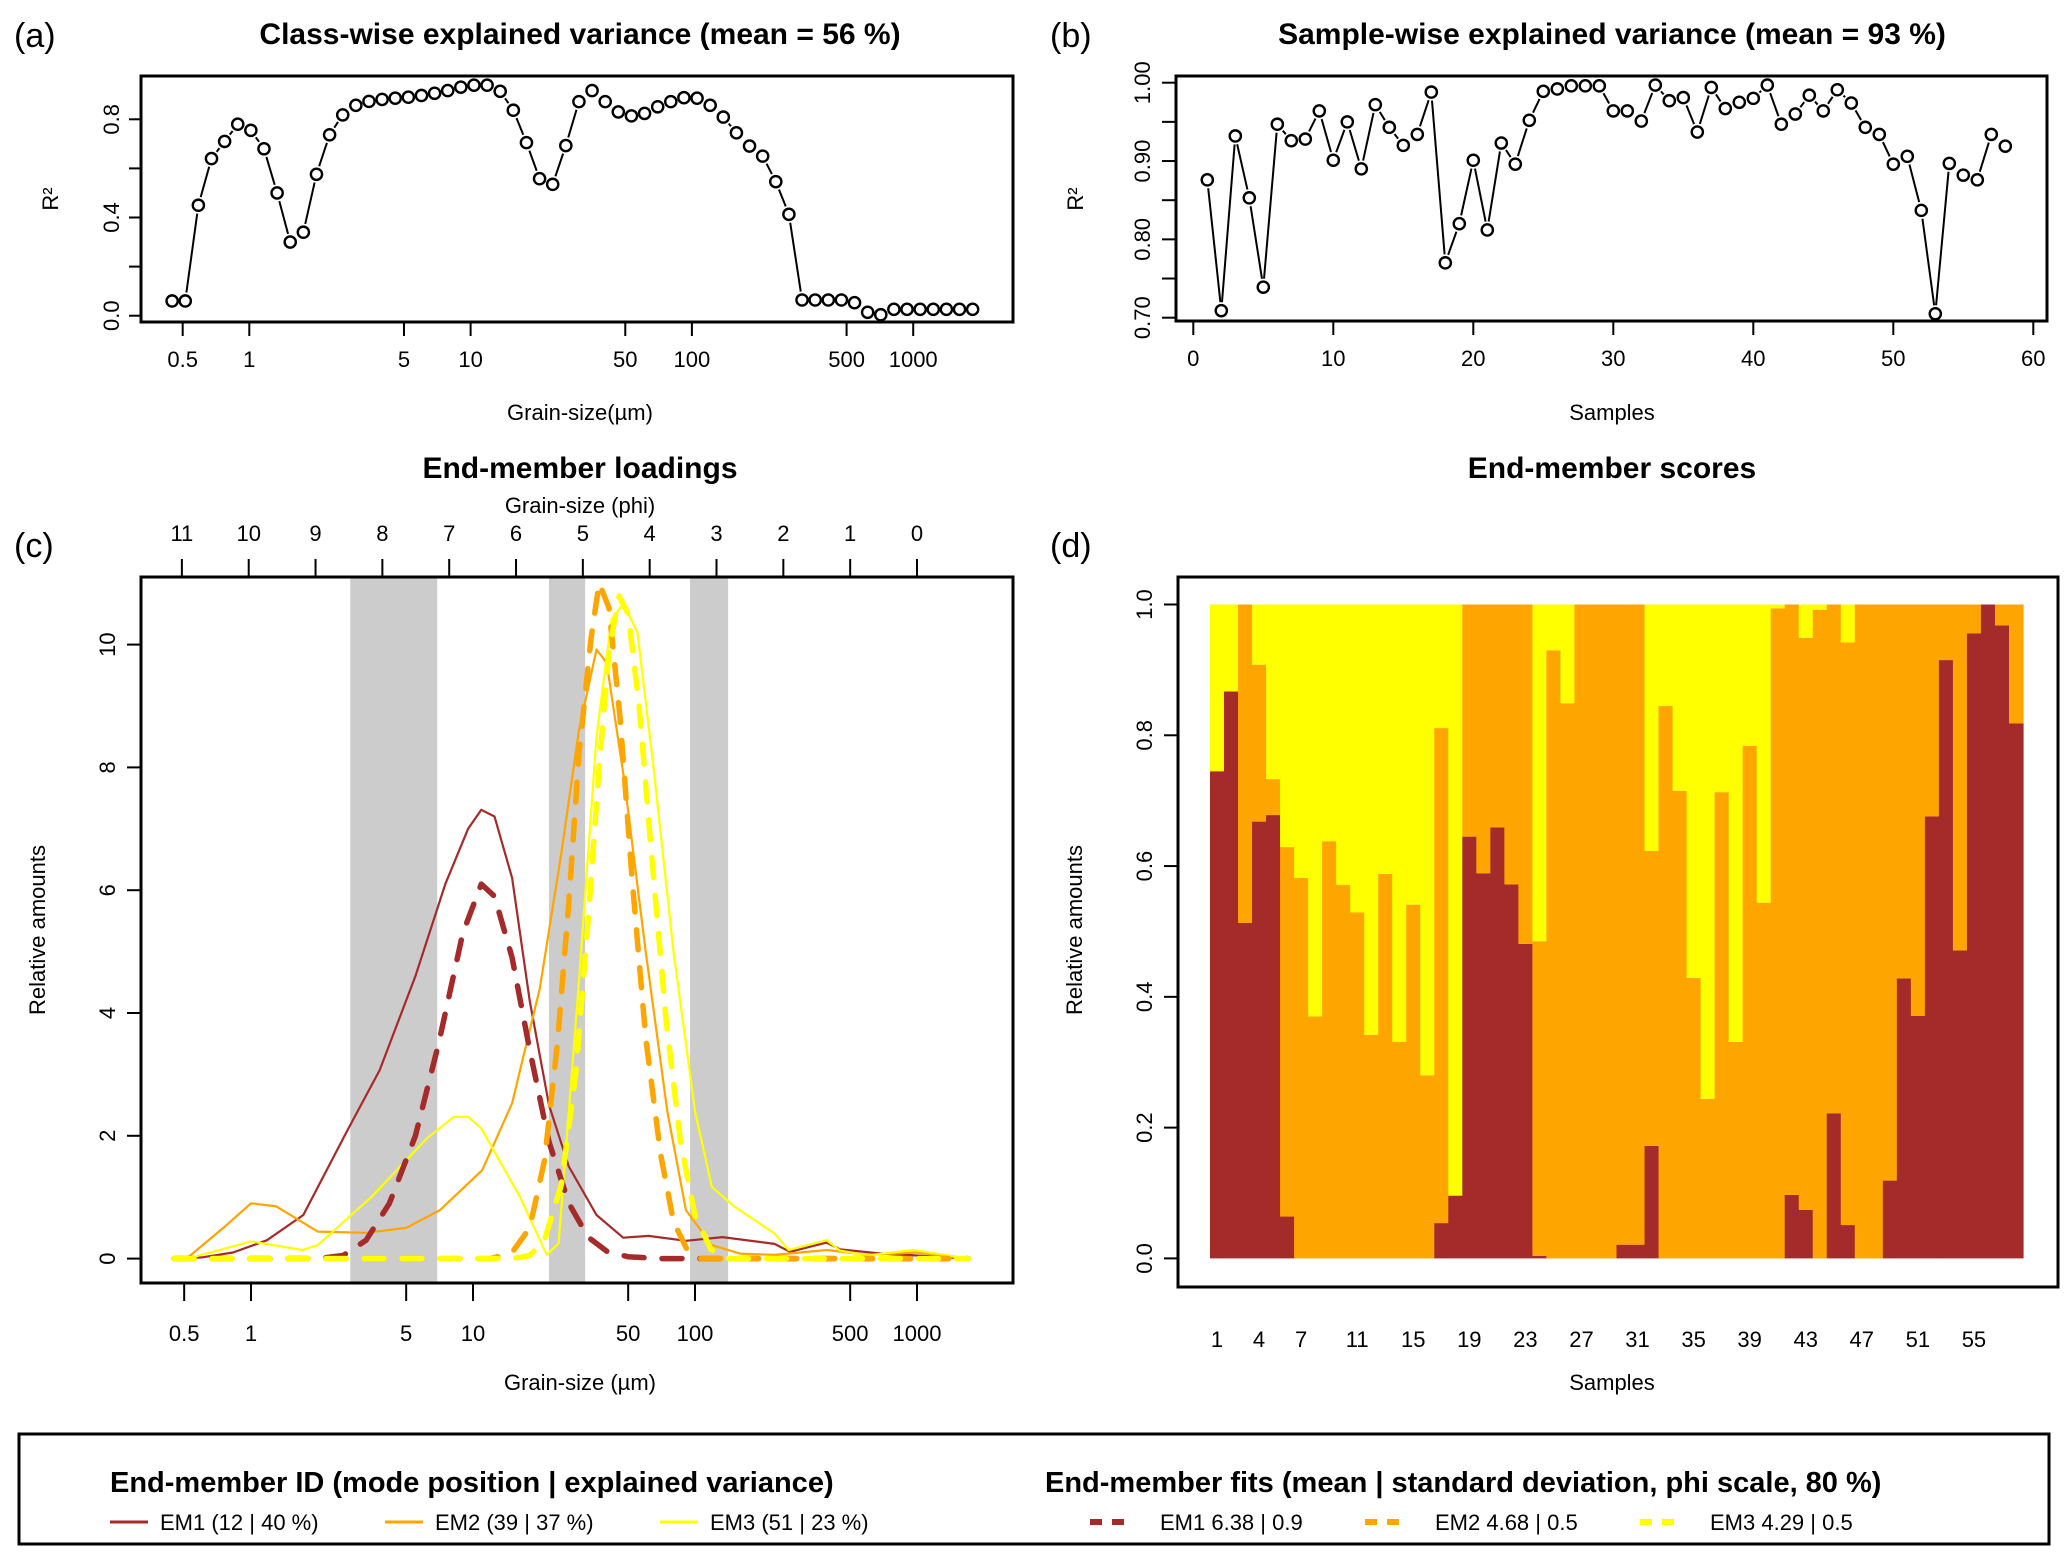  I want to click on panel-d-xtick-label: 51, so click(1918, 1339).